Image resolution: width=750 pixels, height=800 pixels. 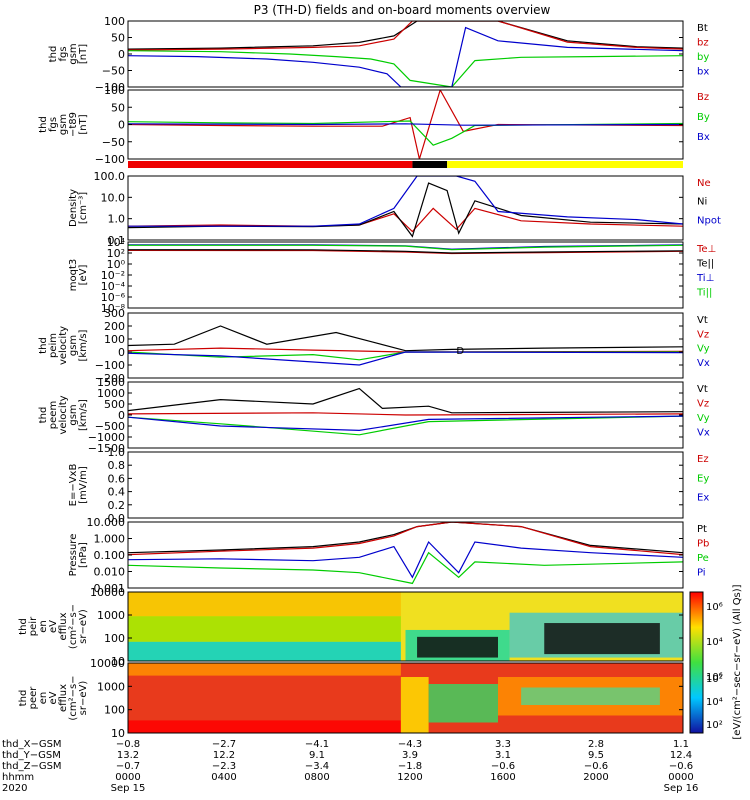 I want to click on legend-entry: Bx, so click(x=703, y=137).